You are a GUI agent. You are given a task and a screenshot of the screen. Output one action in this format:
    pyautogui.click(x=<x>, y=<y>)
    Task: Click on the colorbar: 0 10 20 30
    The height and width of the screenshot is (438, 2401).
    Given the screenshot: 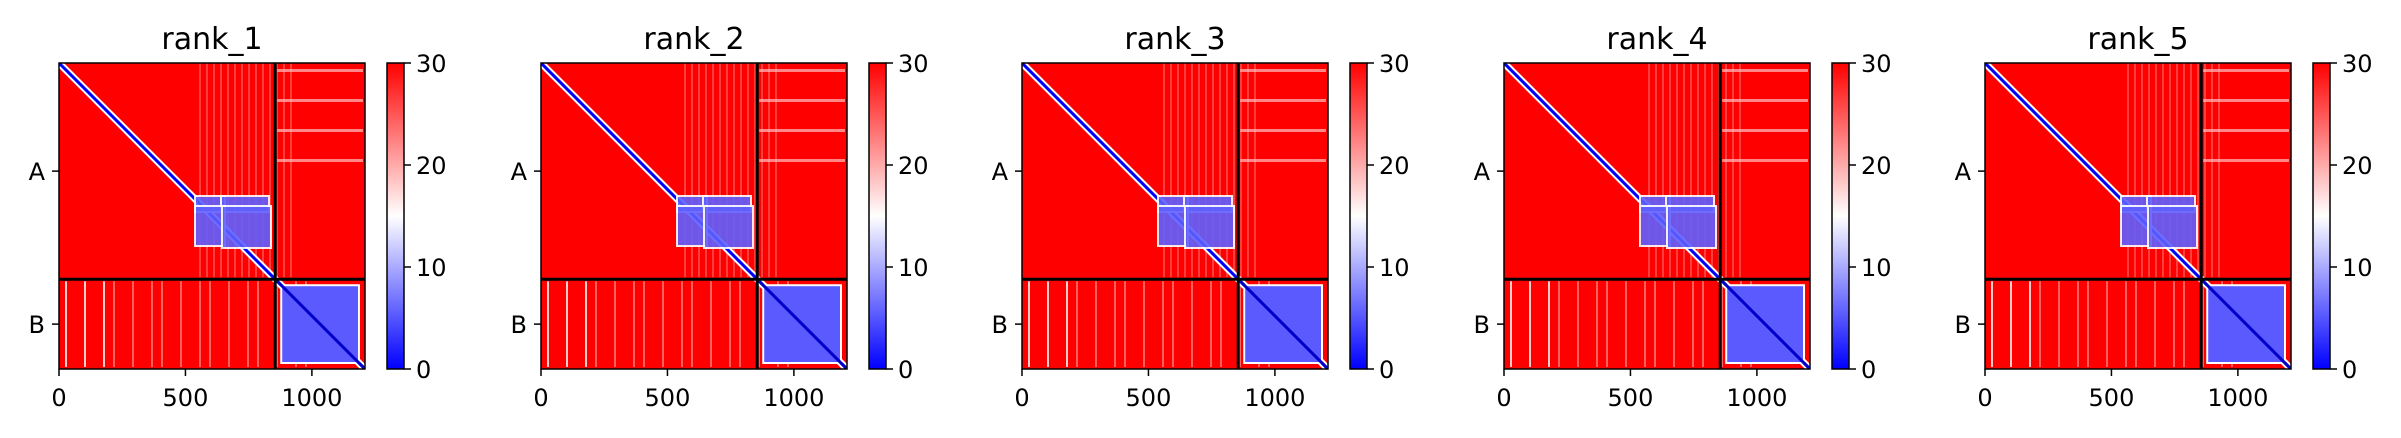 What is the action you would take?
    pyautogui.click(x=416, y=217)
    